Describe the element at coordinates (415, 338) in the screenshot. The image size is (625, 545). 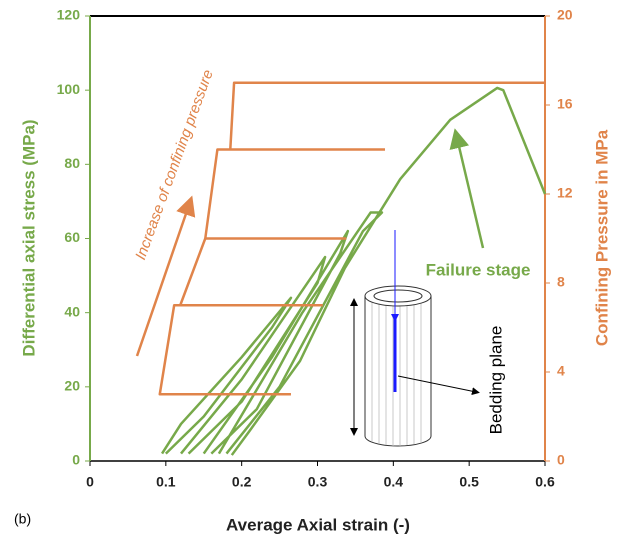
I see `specimen-sketch` at that location.